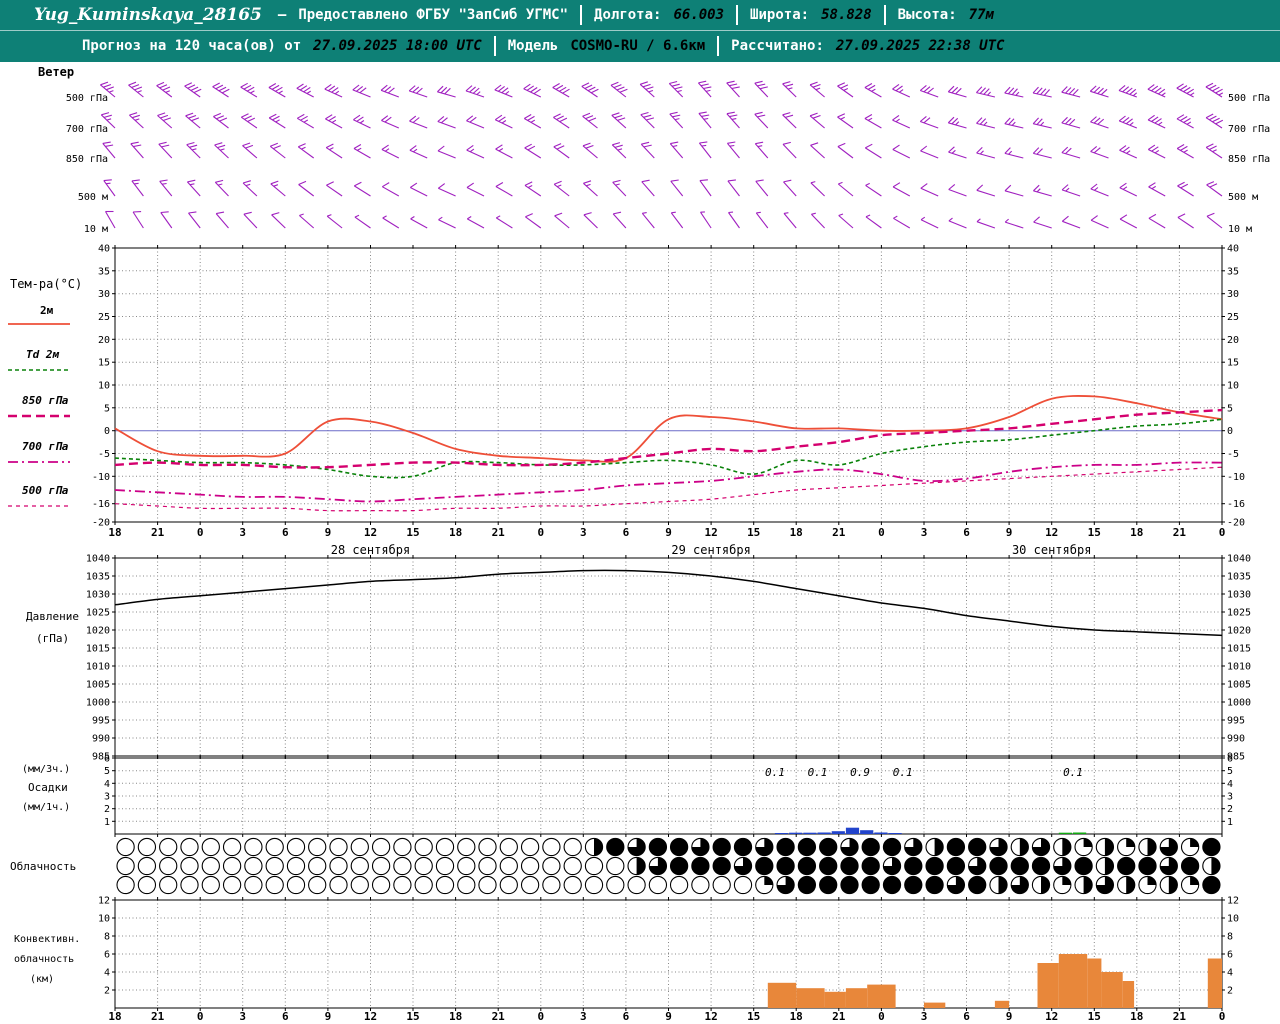 Image resolution: width=1280 pixels, height=1024 pixels. What do you see at coordinates (710, 550) in the screenshot?
I see `svg-text: 29 сентября` at bounding box center [710, 550].